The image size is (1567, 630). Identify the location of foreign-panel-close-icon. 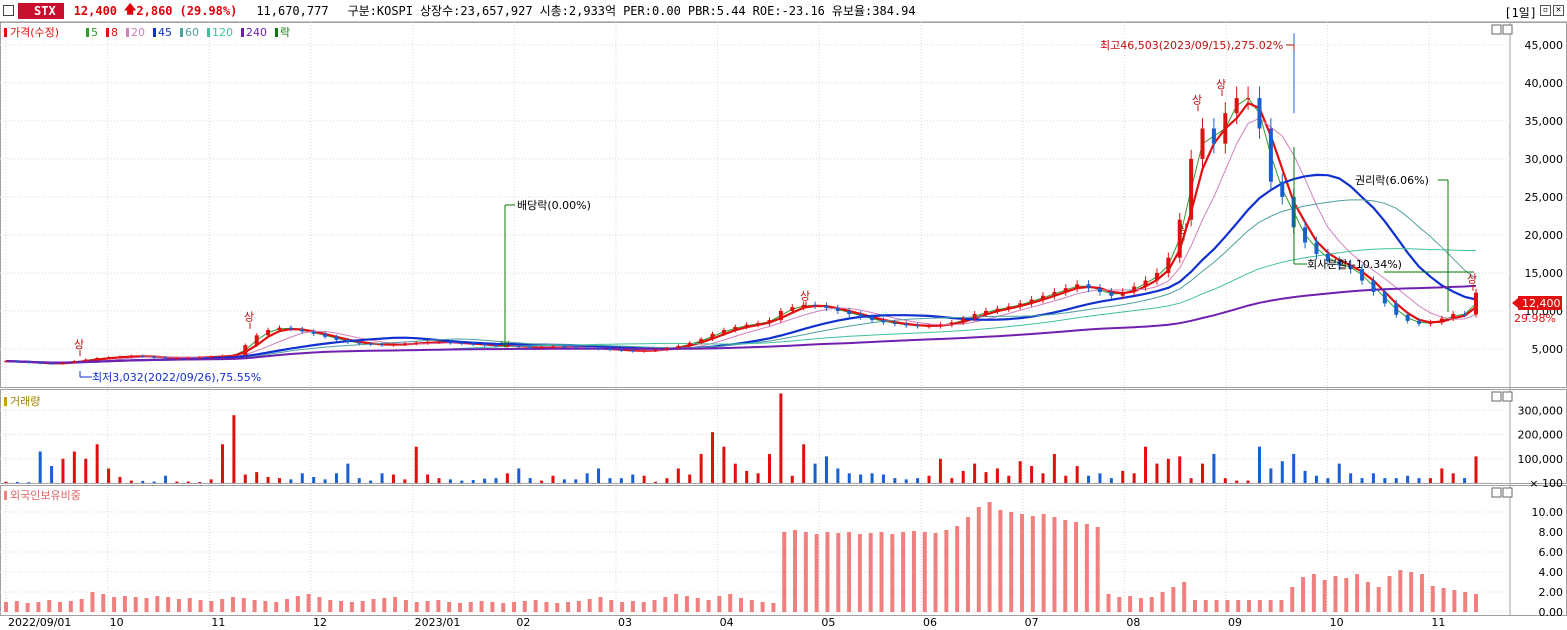
(1507, 492).